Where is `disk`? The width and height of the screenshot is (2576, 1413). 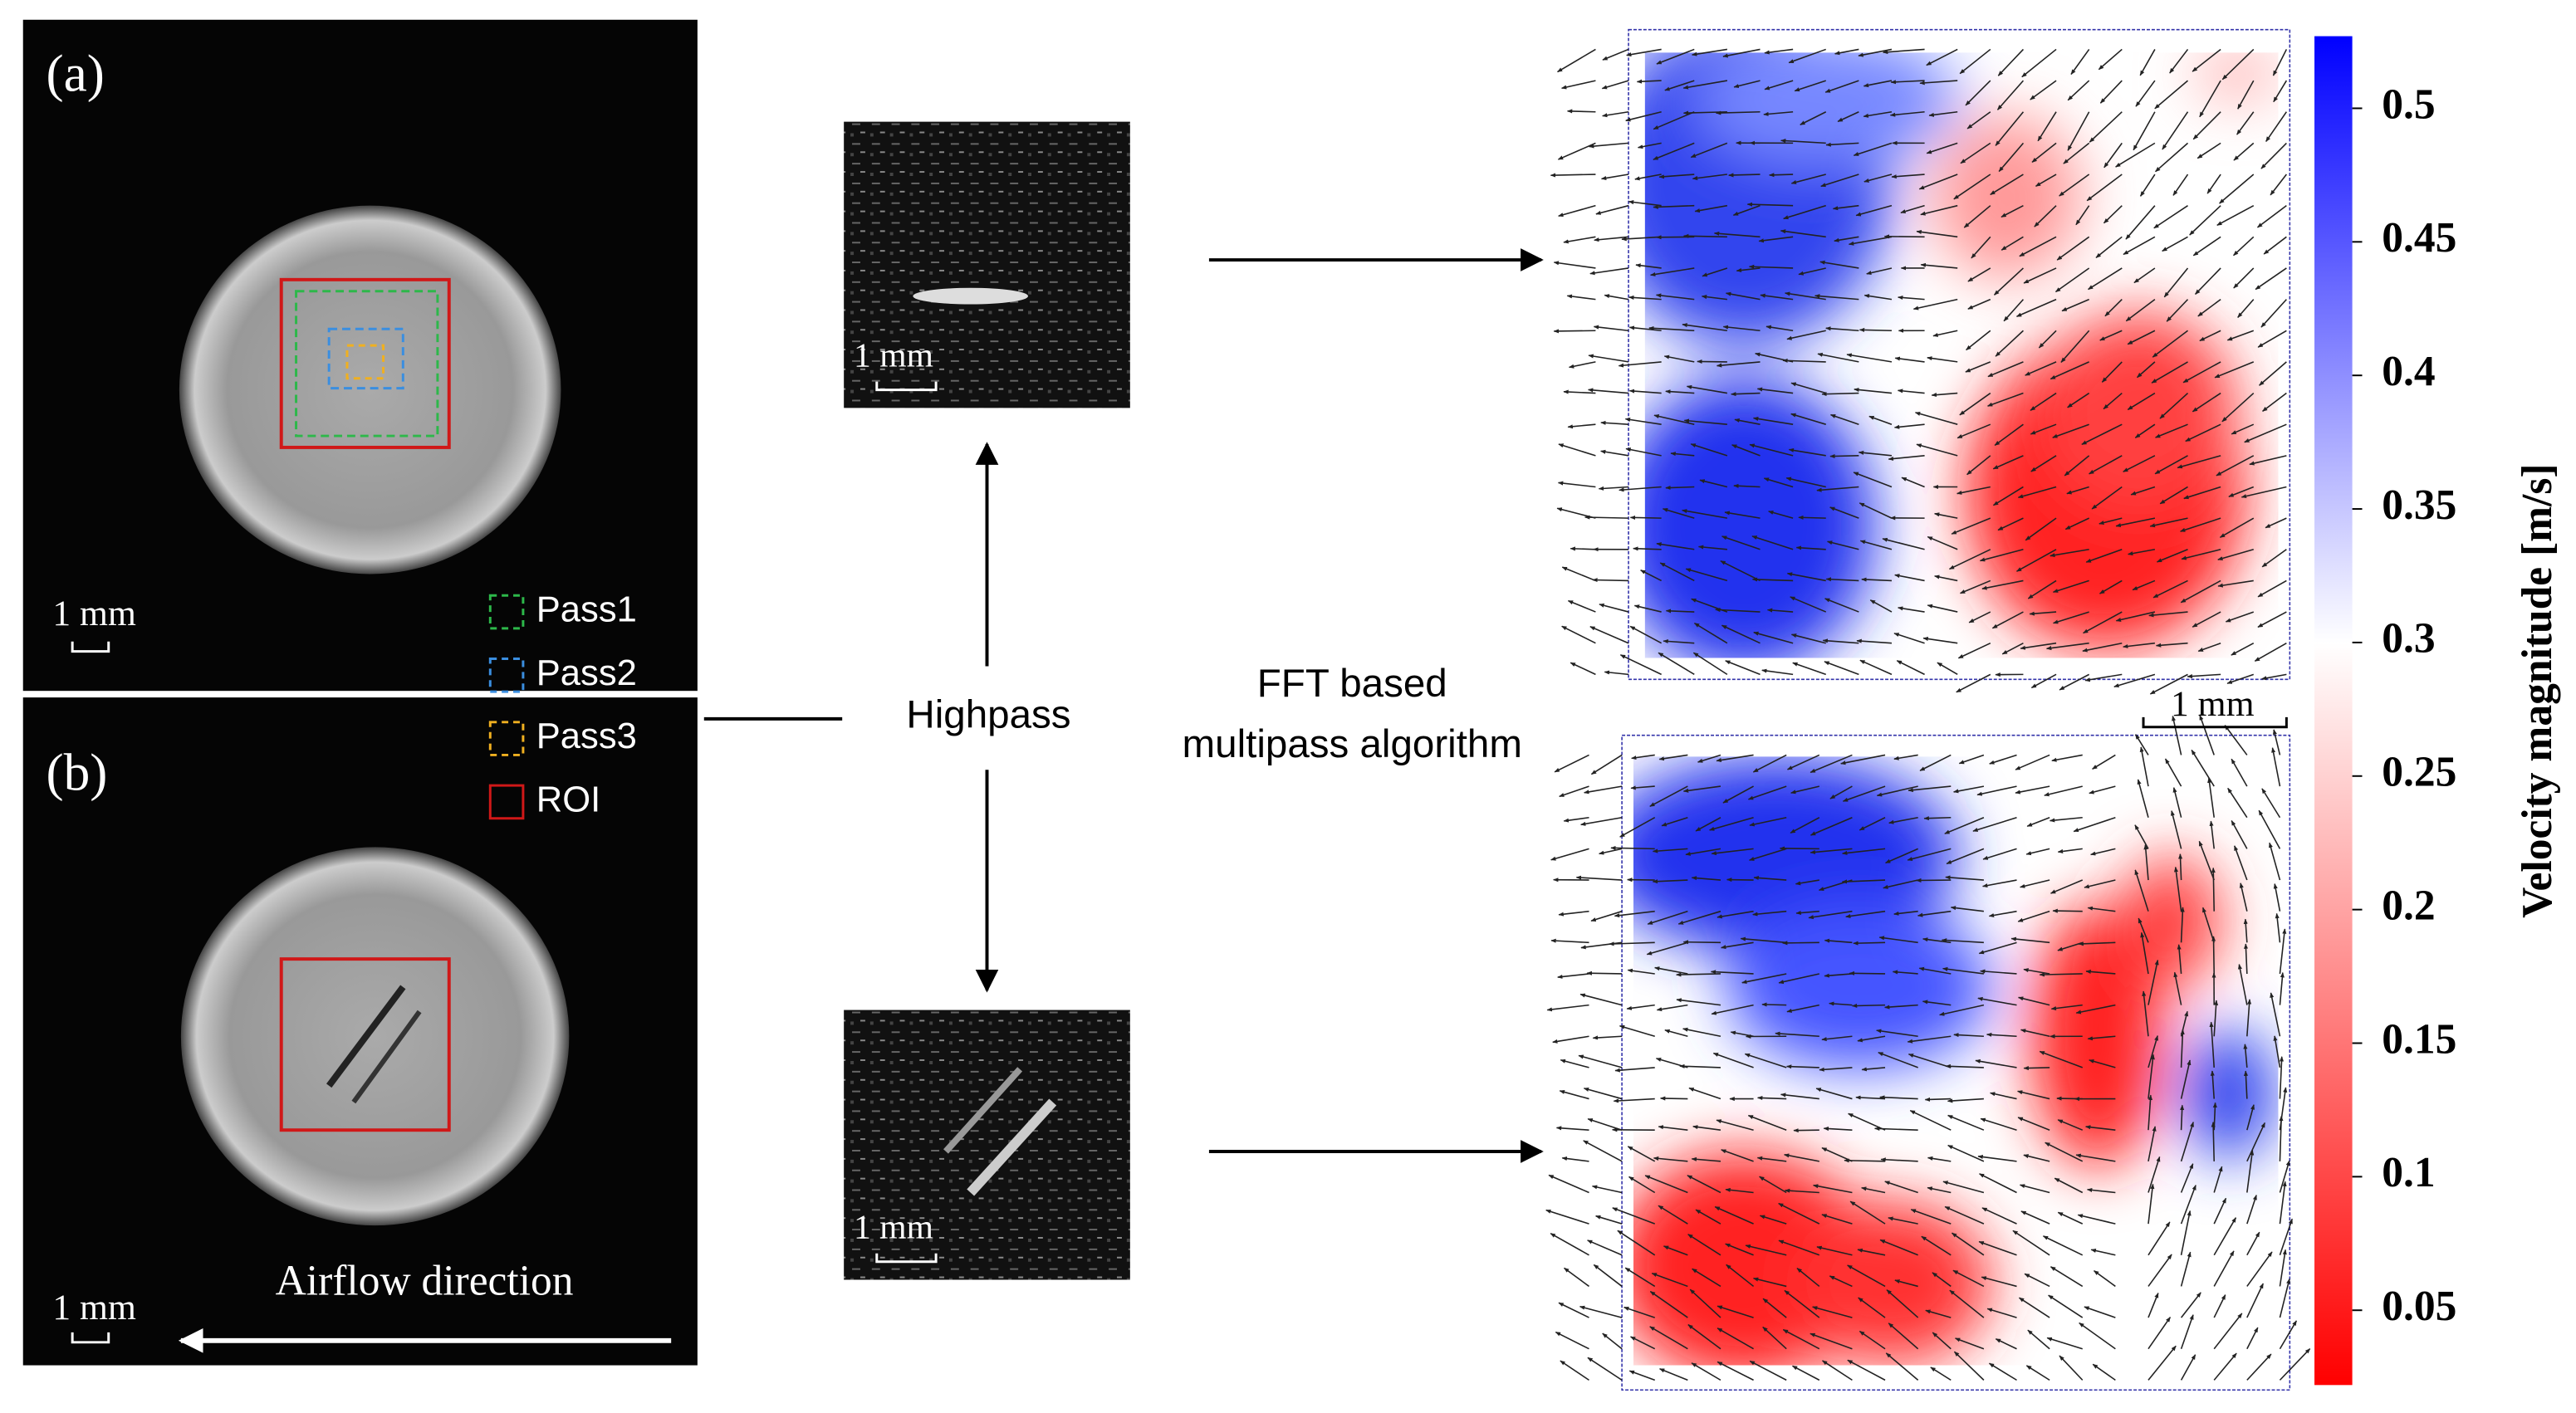
disk is located at coordinates (375, 1036).